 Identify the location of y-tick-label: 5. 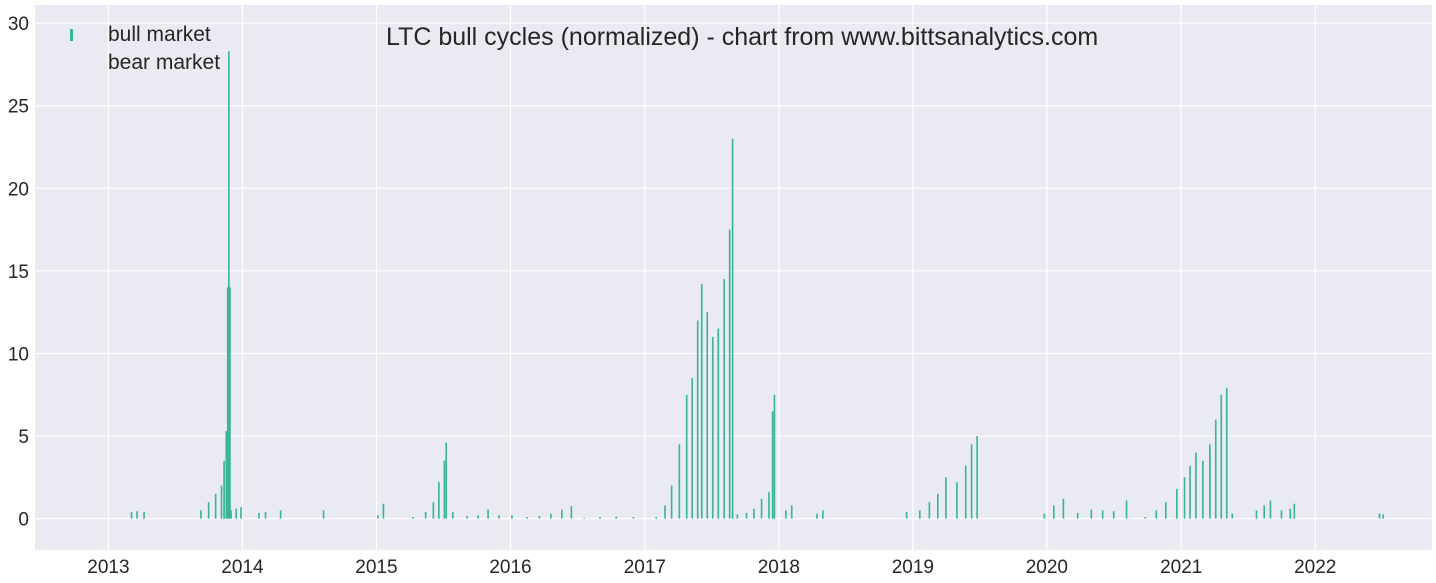
(23, 437).